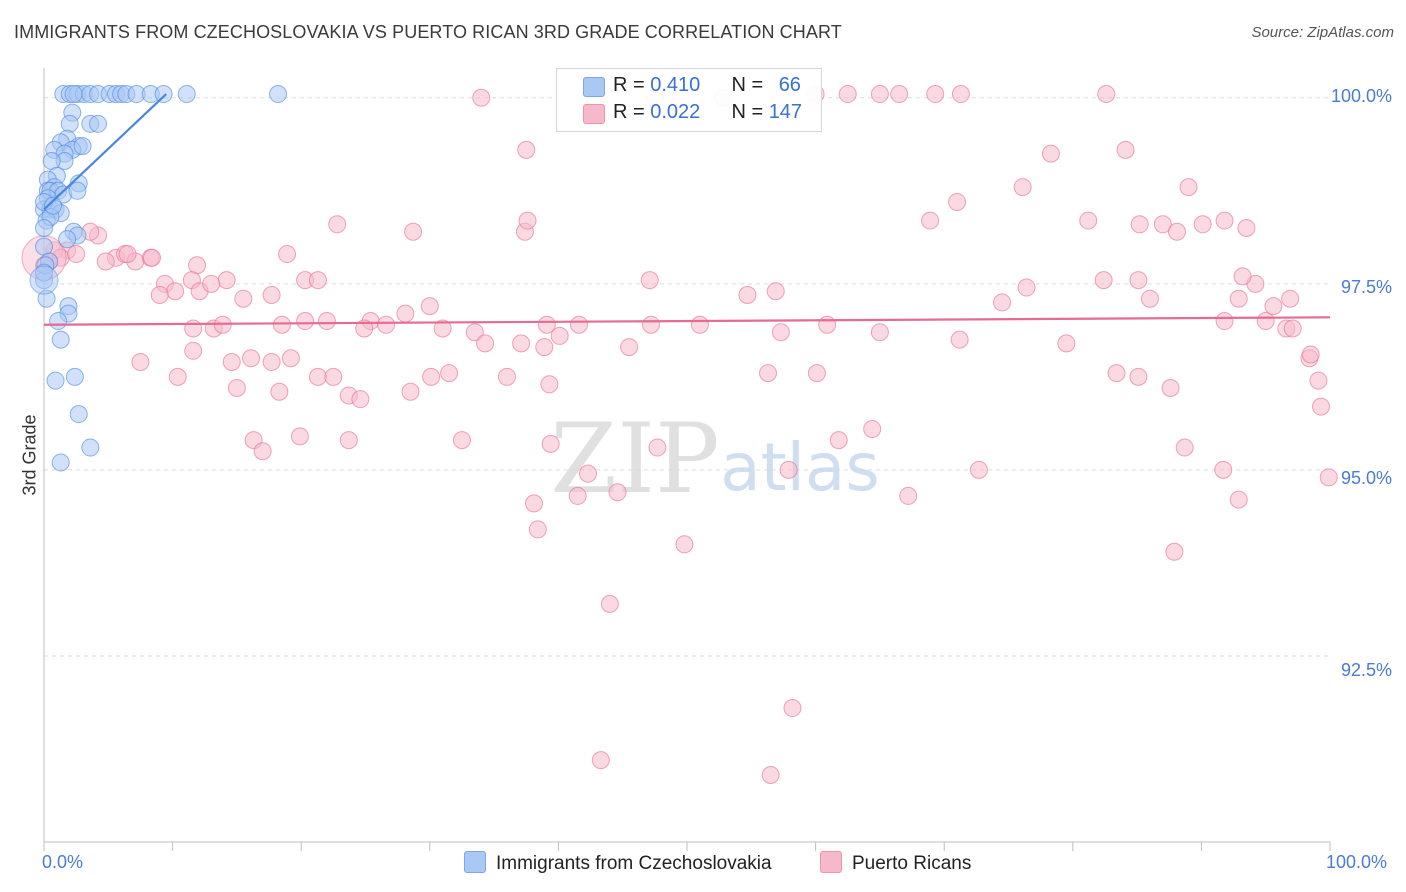 The image size is (1406, 892). What do you see at coordinates (1366, 670) in the screenshot?
I see `y-tick-label-92-5: 92.5%` at bounding box center [1366, 670].